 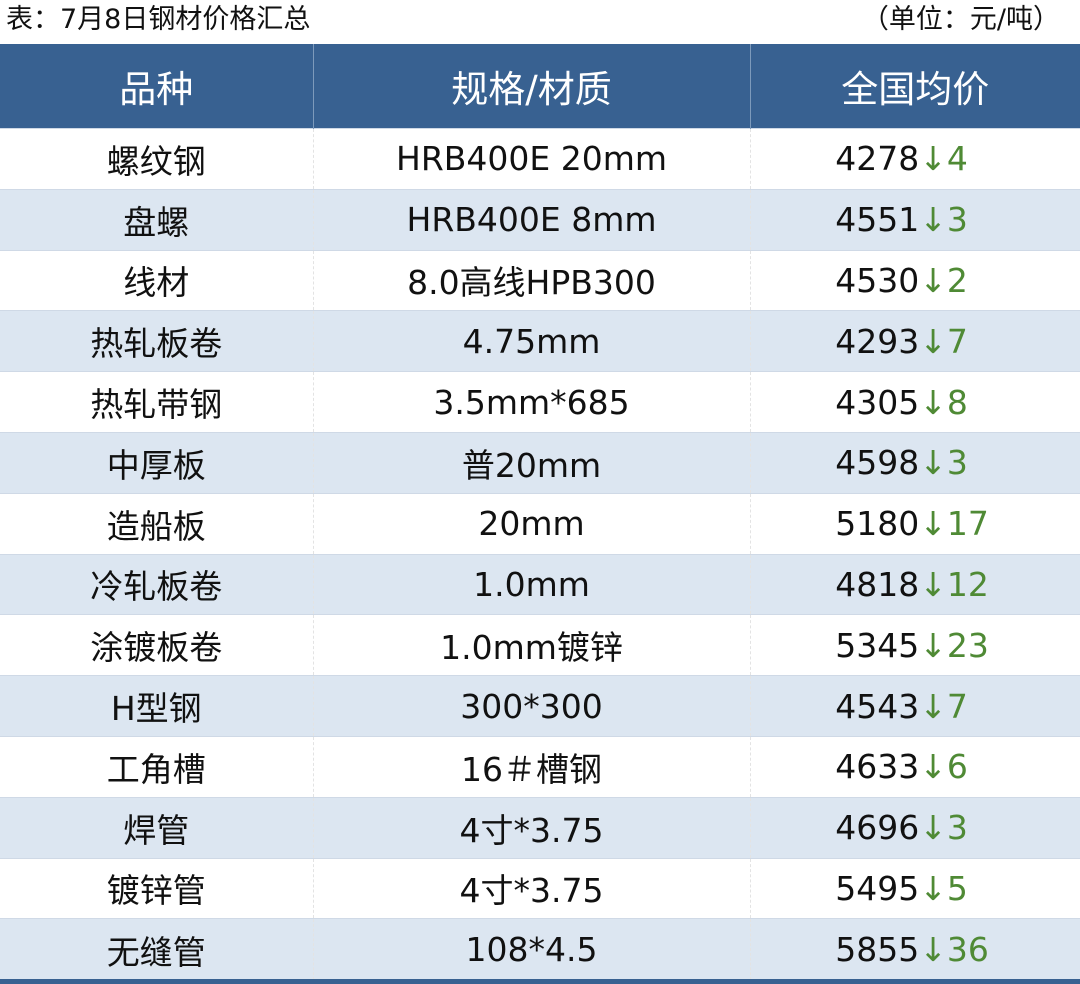 I want to click on price-change-down: ↓5, so click(x=943, y=888).